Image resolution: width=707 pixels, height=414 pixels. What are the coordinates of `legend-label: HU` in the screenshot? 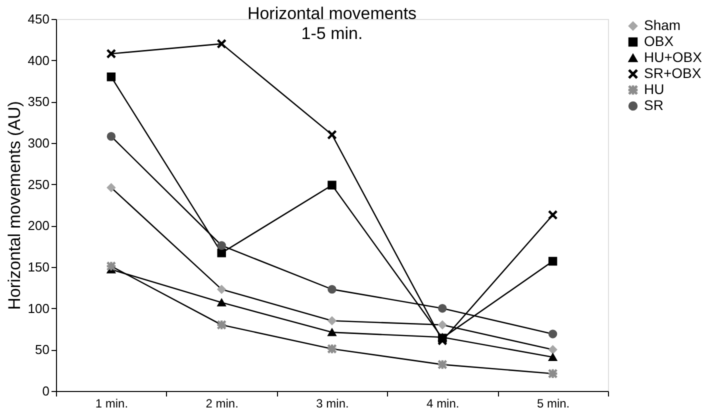 It's located at (654, 89).